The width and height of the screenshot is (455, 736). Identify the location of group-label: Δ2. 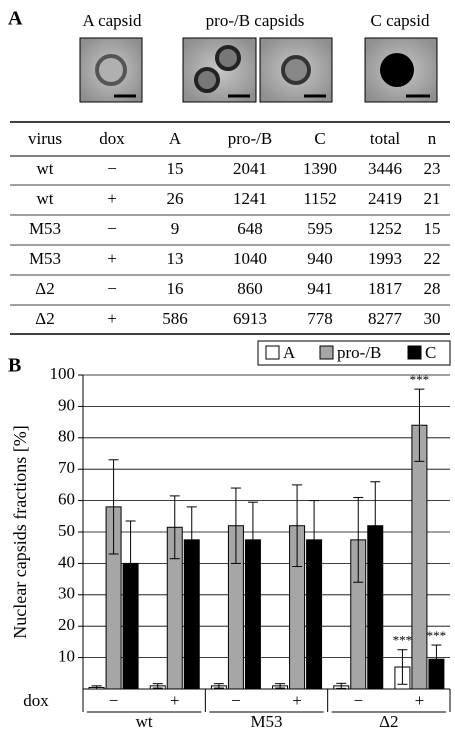
(388, 721).